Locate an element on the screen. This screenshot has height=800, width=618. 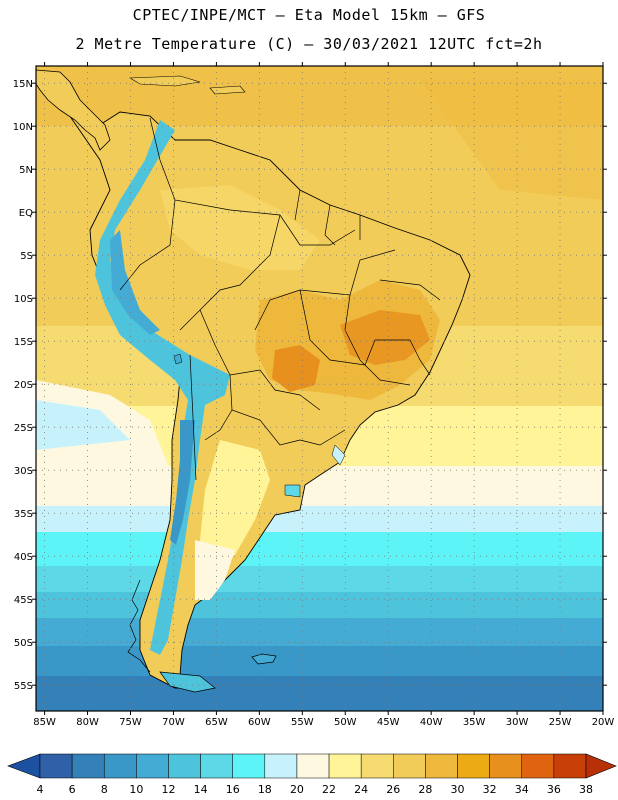
andes-very-cold is located at coordinates (182, 482).